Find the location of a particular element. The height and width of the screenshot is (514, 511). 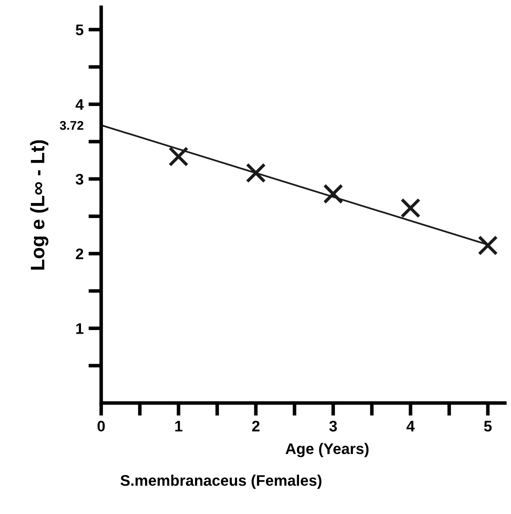

y-tick-label: 3 is located at coordinates (80, 179).